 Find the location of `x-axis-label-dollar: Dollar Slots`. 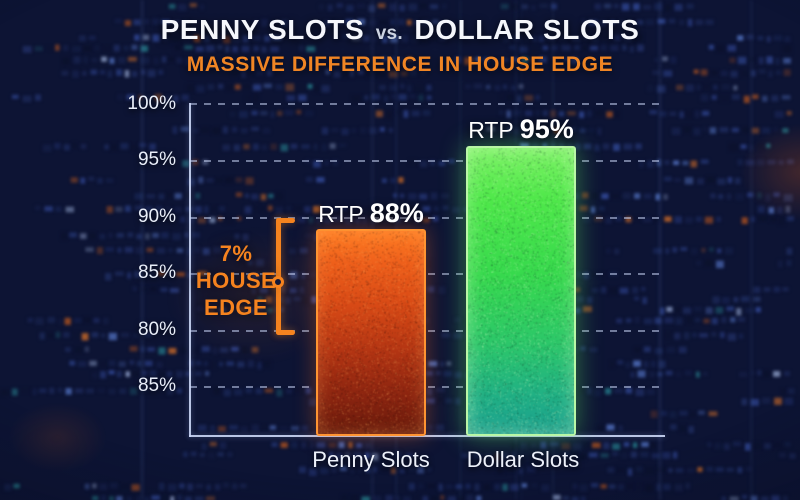

x-axis-label-dollar: Dollar Slots is located at coordinates (523, 459).